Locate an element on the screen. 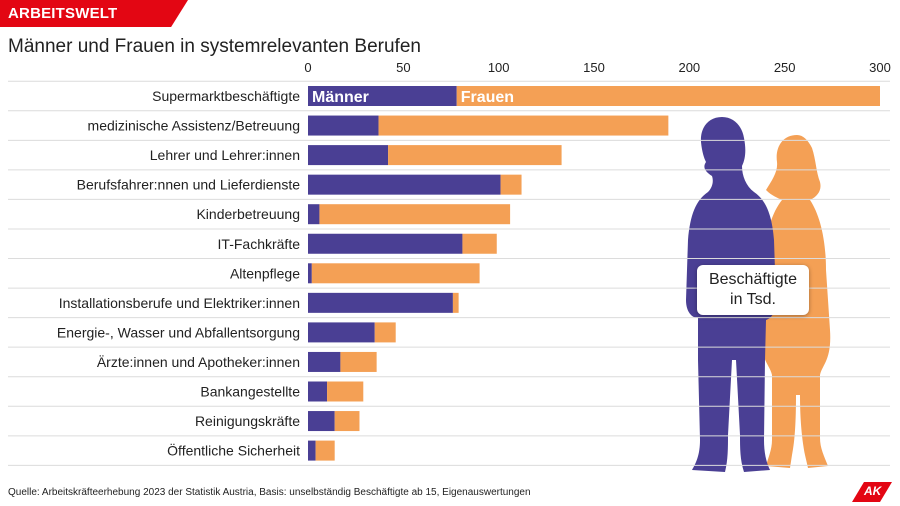 The image size is (900, 506). category-label: Altenpflege is located at coordinates (265, 273).